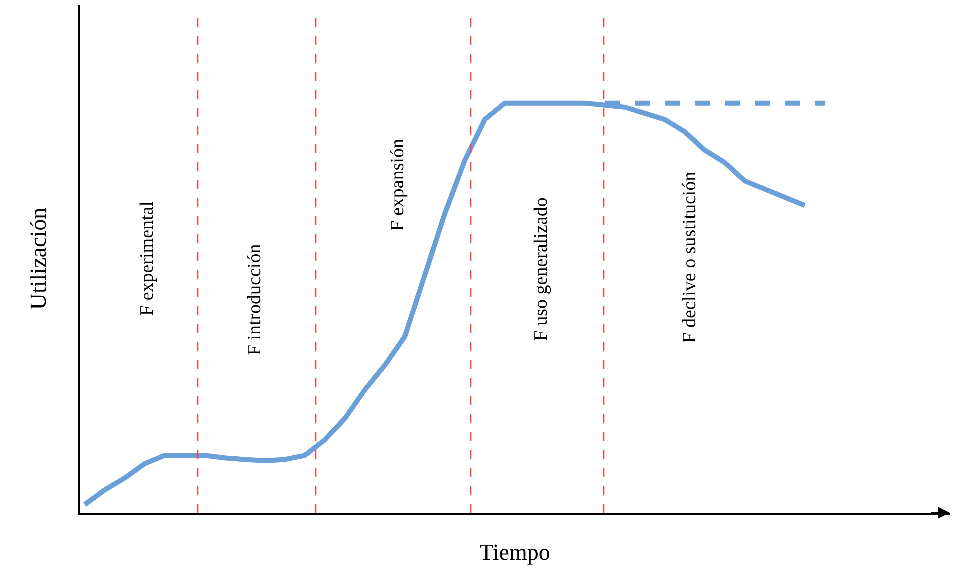 The width and height of the screenshot is (956, 578). What do you see at coordinates (515, 553) in the screenshot?
I see `x-axis-title: Tiempo` at bounding box center [515, 553].